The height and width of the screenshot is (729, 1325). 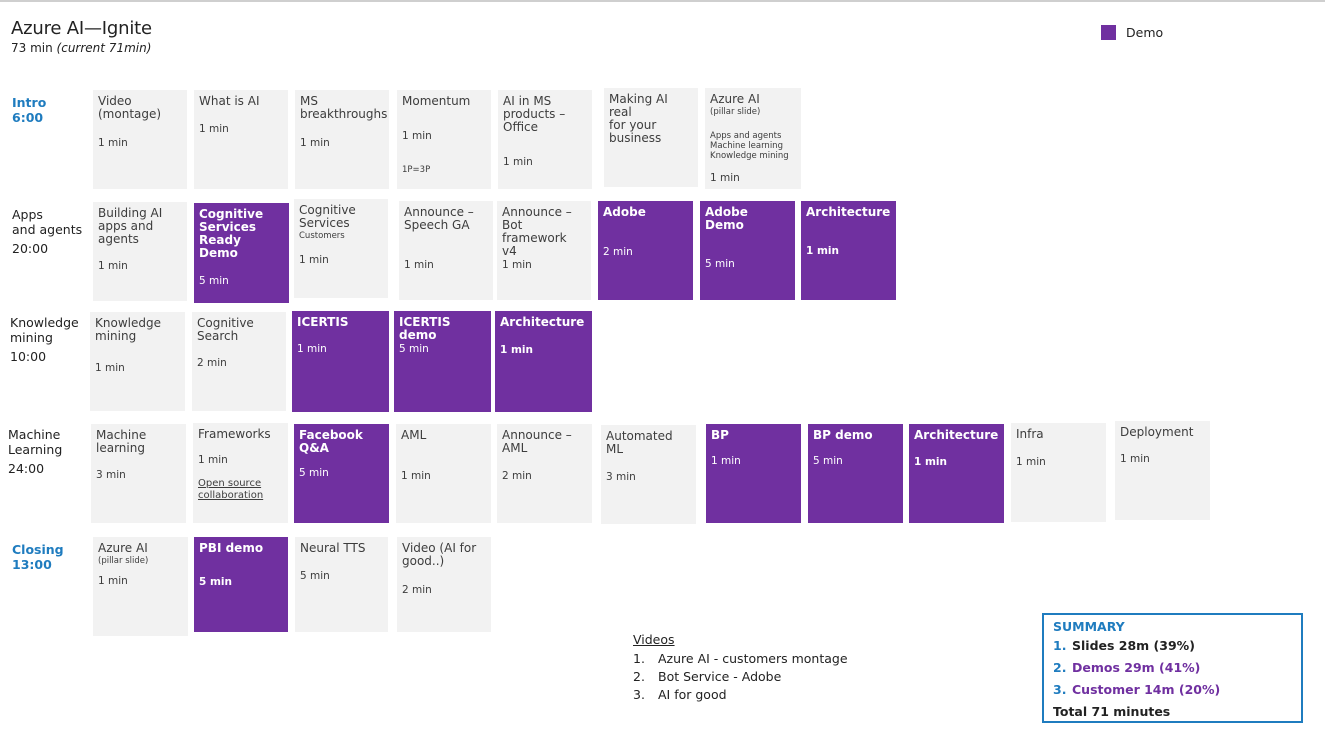 What do you see at coordinates (747, 250) in the screenshot?
I see `card-adobe-demo: Adobe Demo 5 min` at bounding box center [747, 250].